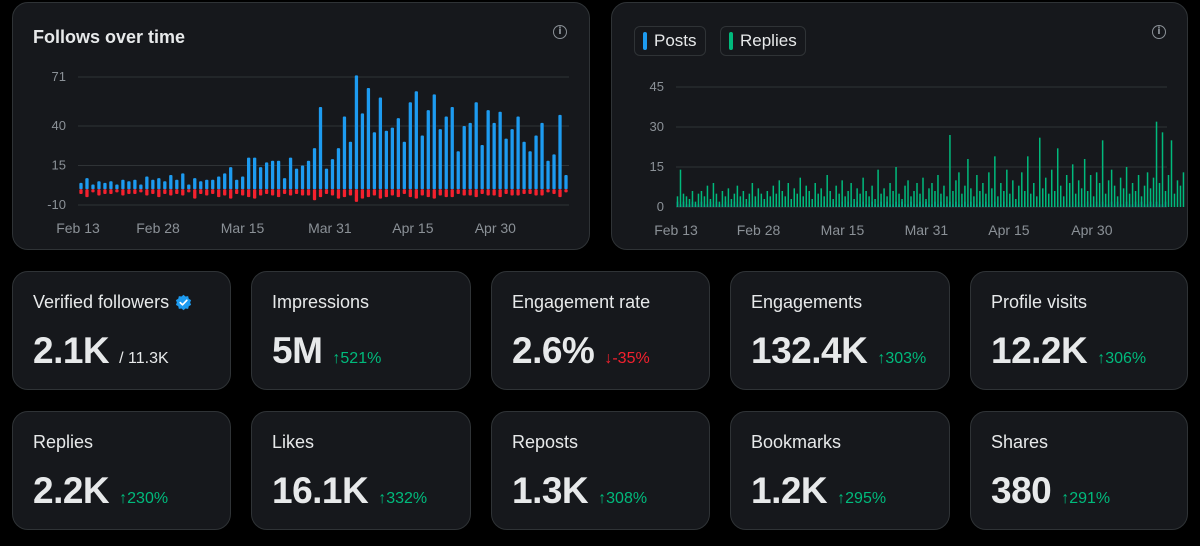 Image resolution: width=1200 pixels, height=546 pixels. What do you see at coordinates (789, 490) in the screenshot?
I see `stat-value: 1.2K` at bounding box center [789, 490].